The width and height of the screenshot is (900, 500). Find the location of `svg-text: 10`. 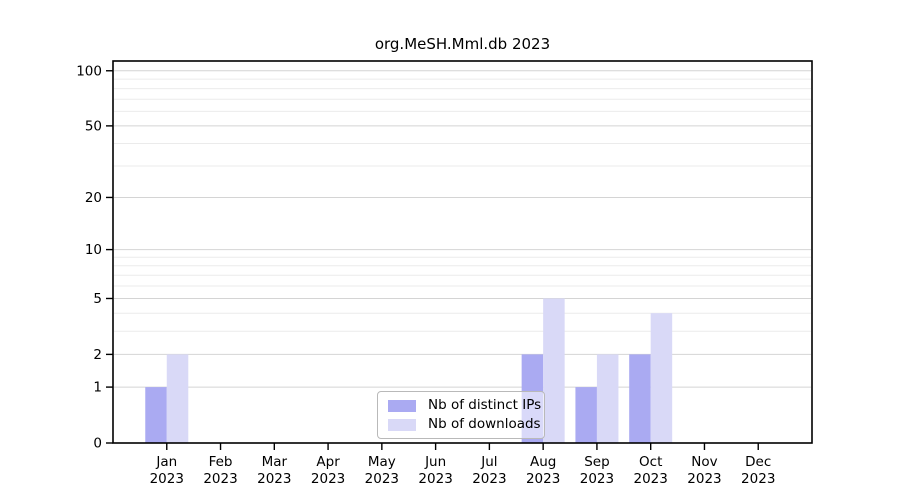

svg-text: 10 is located at coordinates (93, 250).